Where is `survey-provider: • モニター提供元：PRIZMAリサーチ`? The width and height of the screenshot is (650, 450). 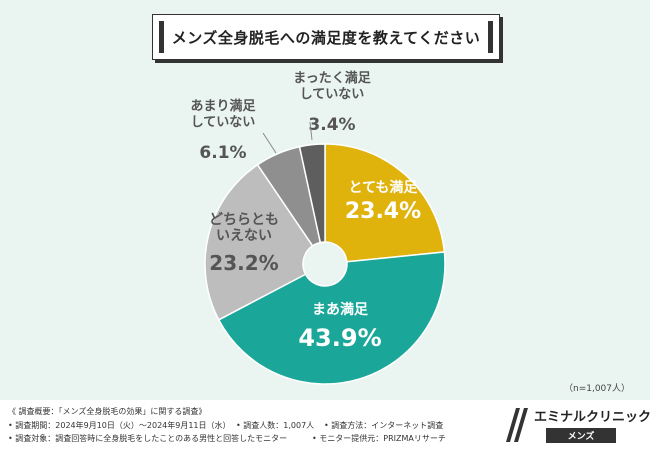 survey-provider: • モニター提供元：PRIZMAリサーチ is located at coordinates (379, 438).